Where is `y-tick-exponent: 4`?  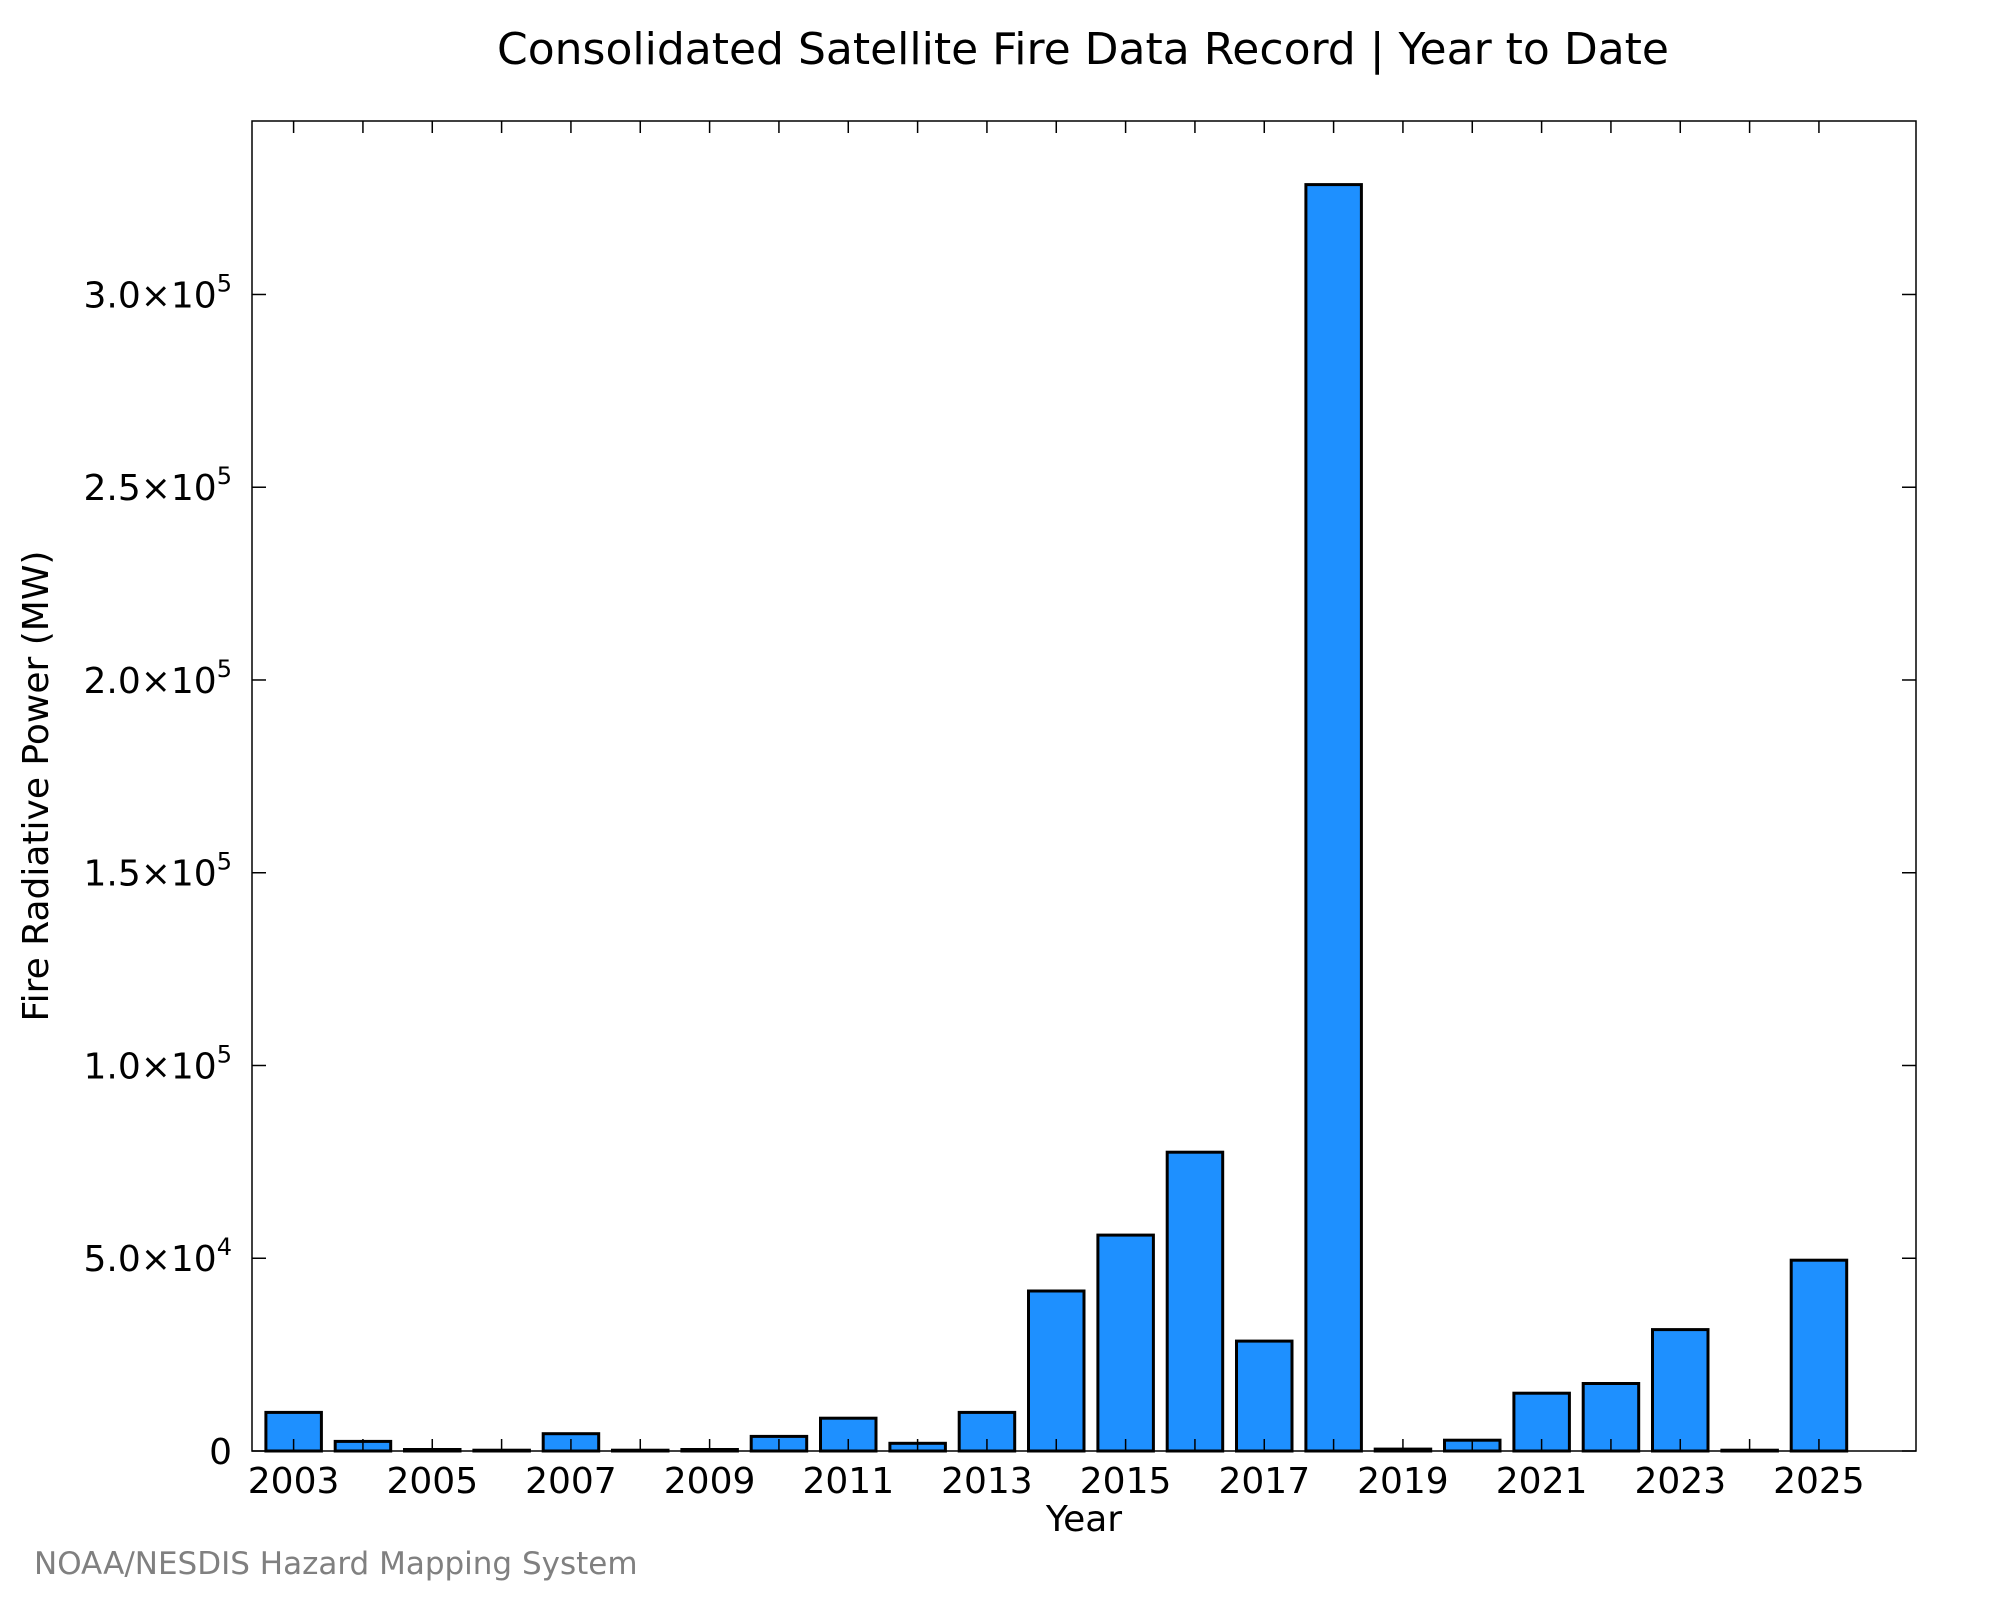
y-tick-exponent: 4 is located at coordinates (224, 1247).